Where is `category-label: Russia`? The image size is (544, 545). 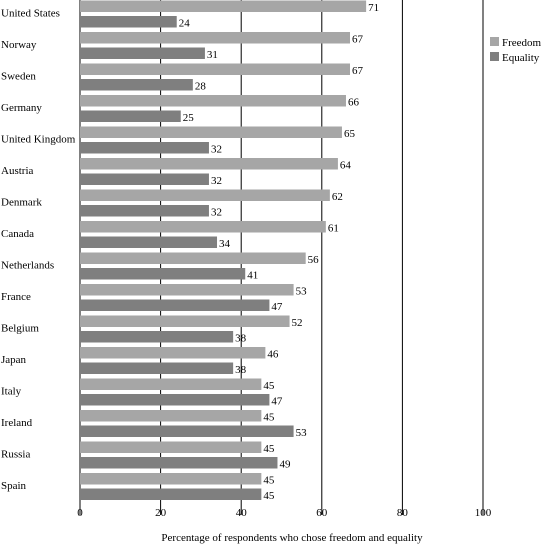
category-label: Russia is located at coordinates (15, 455).